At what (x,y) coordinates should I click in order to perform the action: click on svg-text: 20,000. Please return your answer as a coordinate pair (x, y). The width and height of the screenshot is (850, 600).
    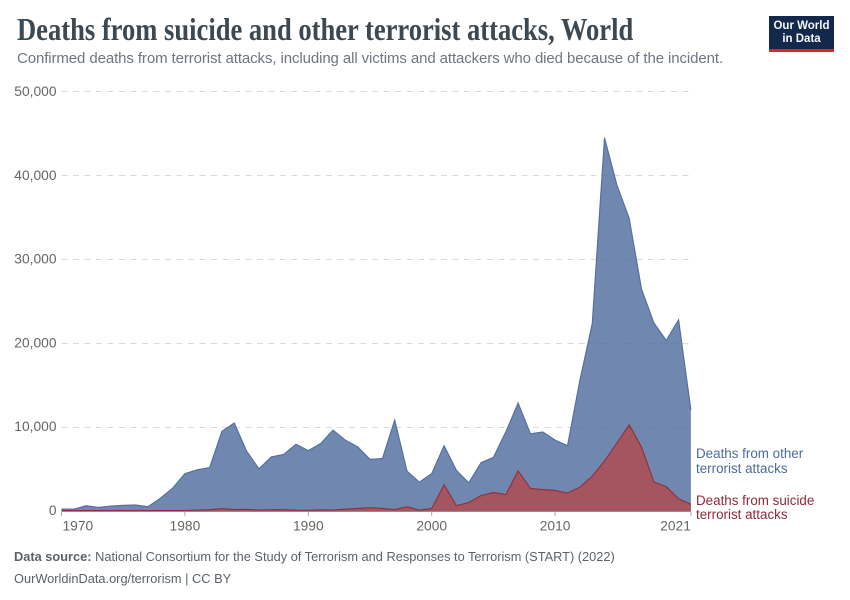
    Looking at the image, I should click on (35, 342).